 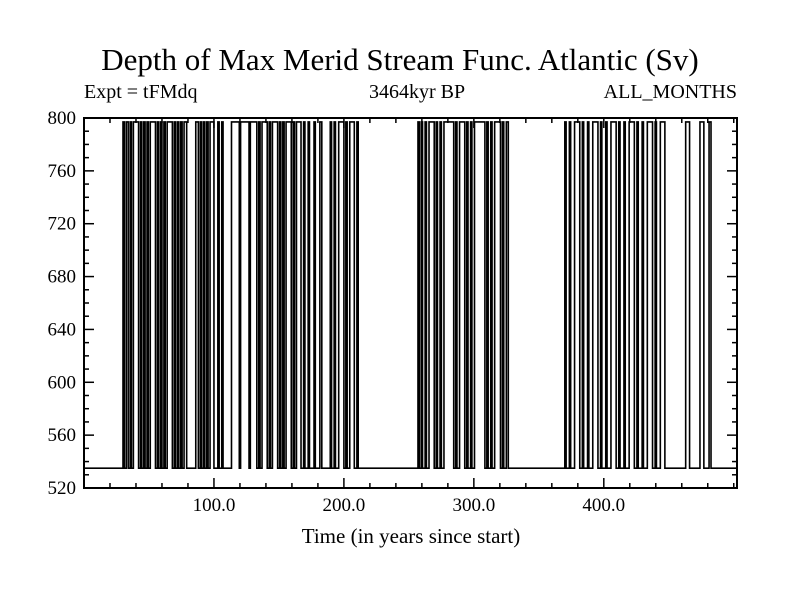 What do you see at coordinates (411, 536) in the screenshot?
I see `x-axis-title: Time (in years since start)` at bounding box center [411, 536].